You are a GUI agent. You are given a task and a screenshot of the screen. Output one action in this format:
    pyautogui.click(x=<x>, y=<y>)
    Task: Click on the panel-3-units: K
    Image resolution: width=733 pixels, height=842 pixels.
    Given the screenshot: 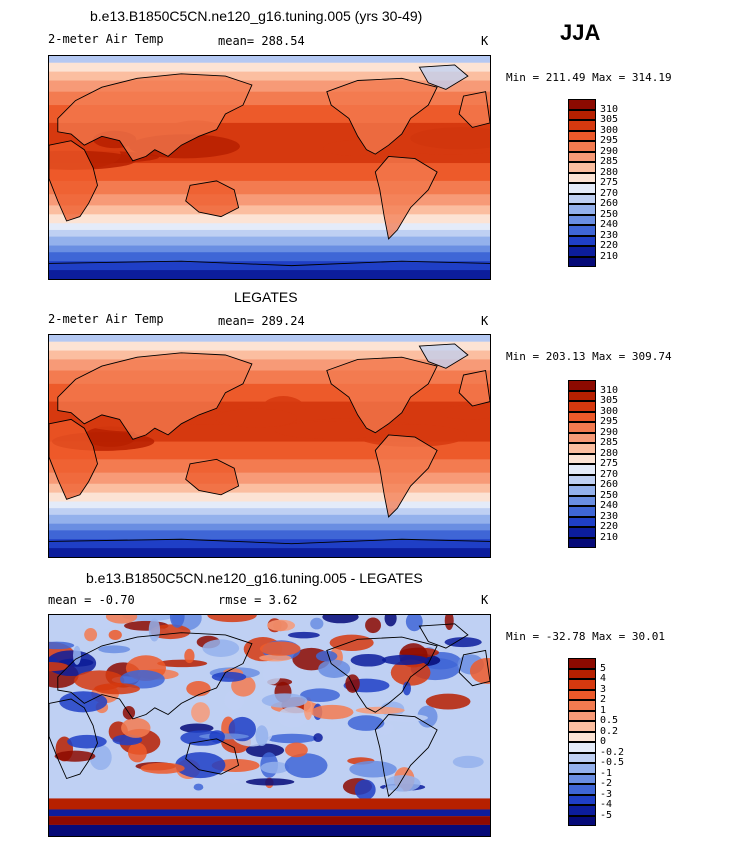 What is the action you would take?
    pyautogui.click(x=485, y=600)
    